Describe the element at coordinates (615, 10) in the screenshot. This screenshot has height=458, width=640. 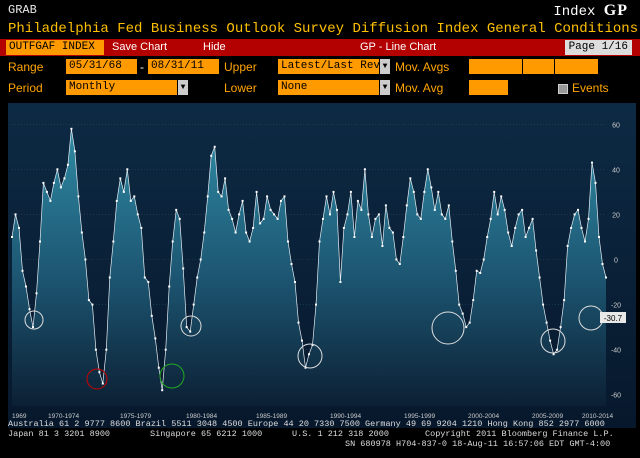
I see `function-code: GP` at that location.